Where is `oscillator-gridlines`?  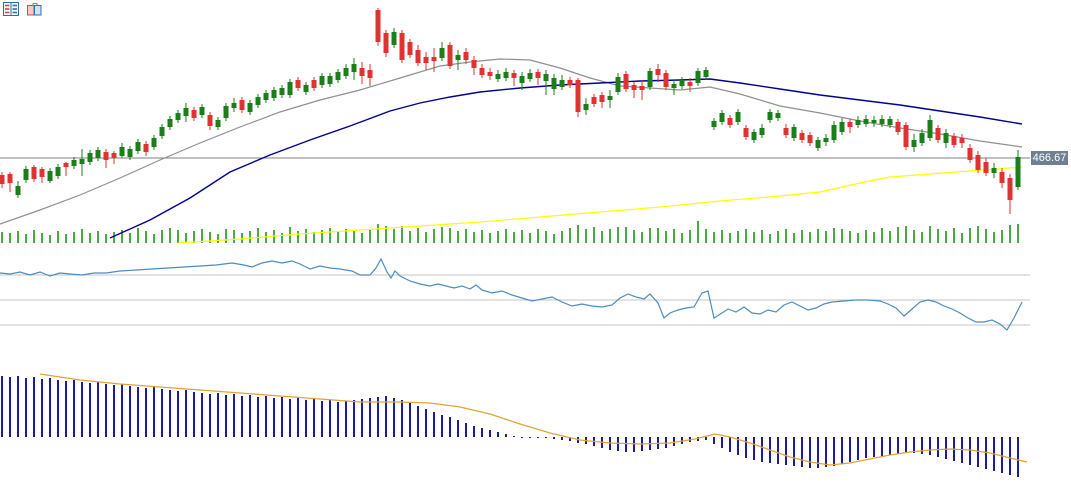
oscillator-gridlines is located at coordinates (515, 300).